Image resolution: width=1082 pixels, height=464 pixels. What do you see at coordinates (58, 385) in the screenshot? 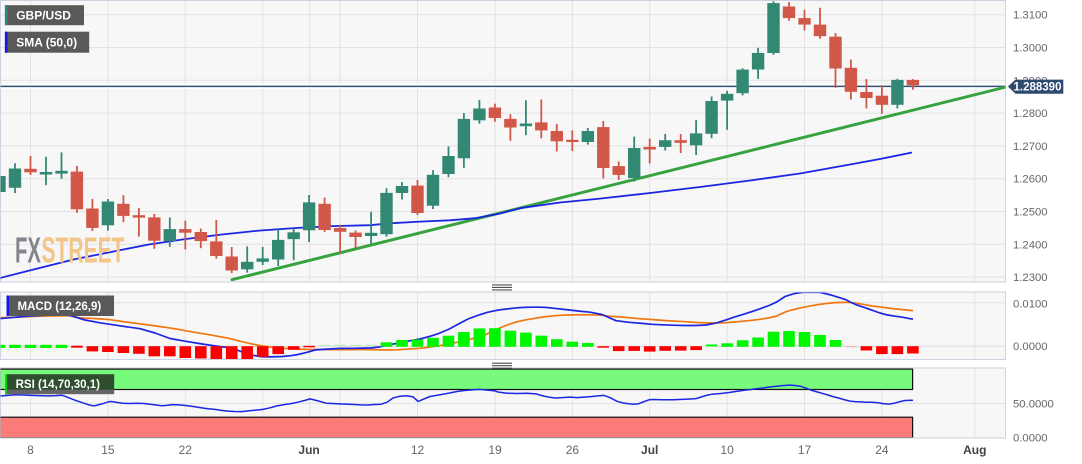
I see `svg-text: RSI (14,70,30,1)` at bounding box center [58, 385].